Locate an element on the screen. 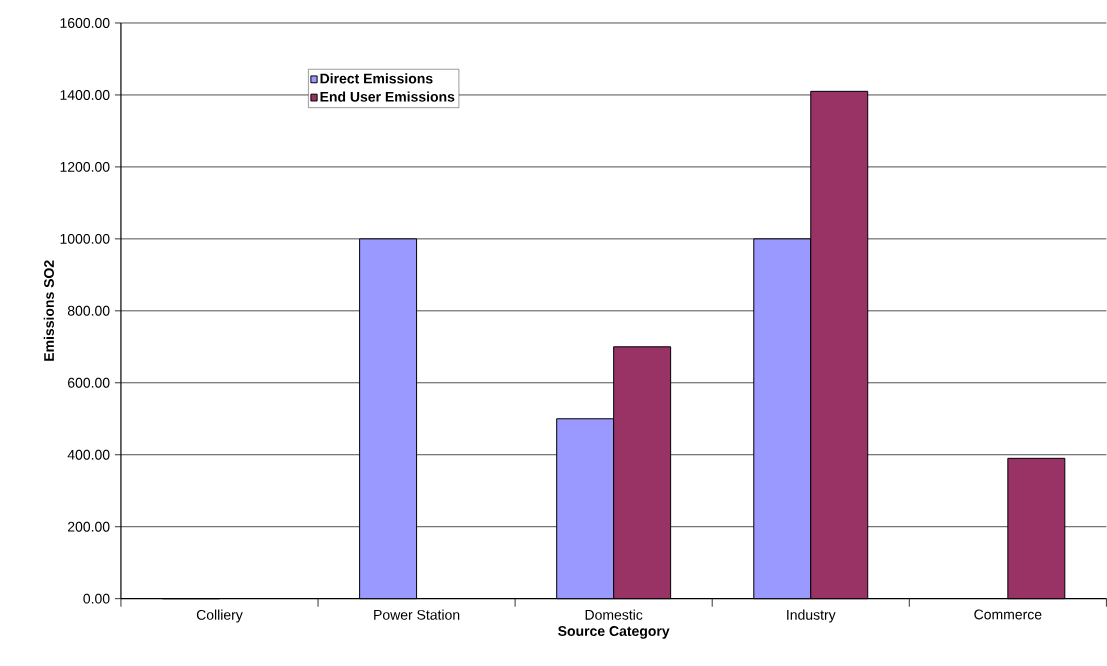  x-tick-label: Domestic is located at coordinates (614, 614).